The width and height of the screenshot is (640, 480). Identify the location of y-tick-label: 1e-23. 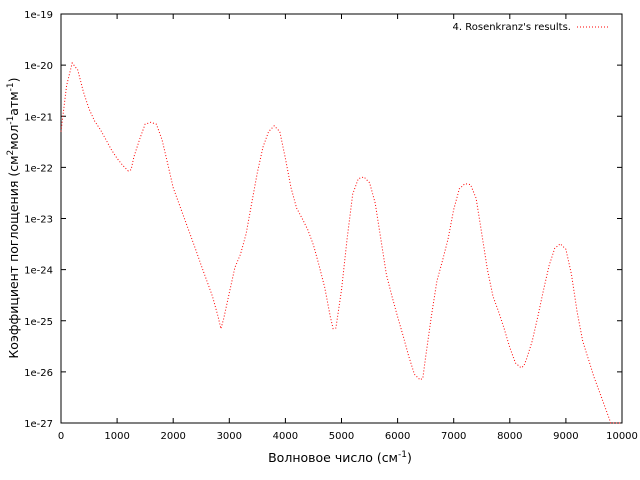
(38, 220).